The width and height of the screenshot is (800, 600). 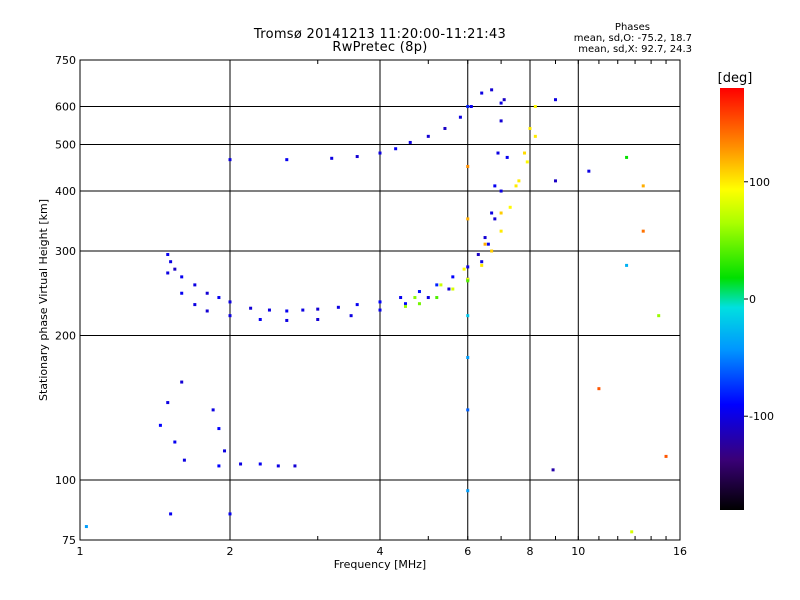 What do you see at coordinates (80, 551) in the screenshot?
I see `x-tick-label: 1` at bounding box center [80, 551].